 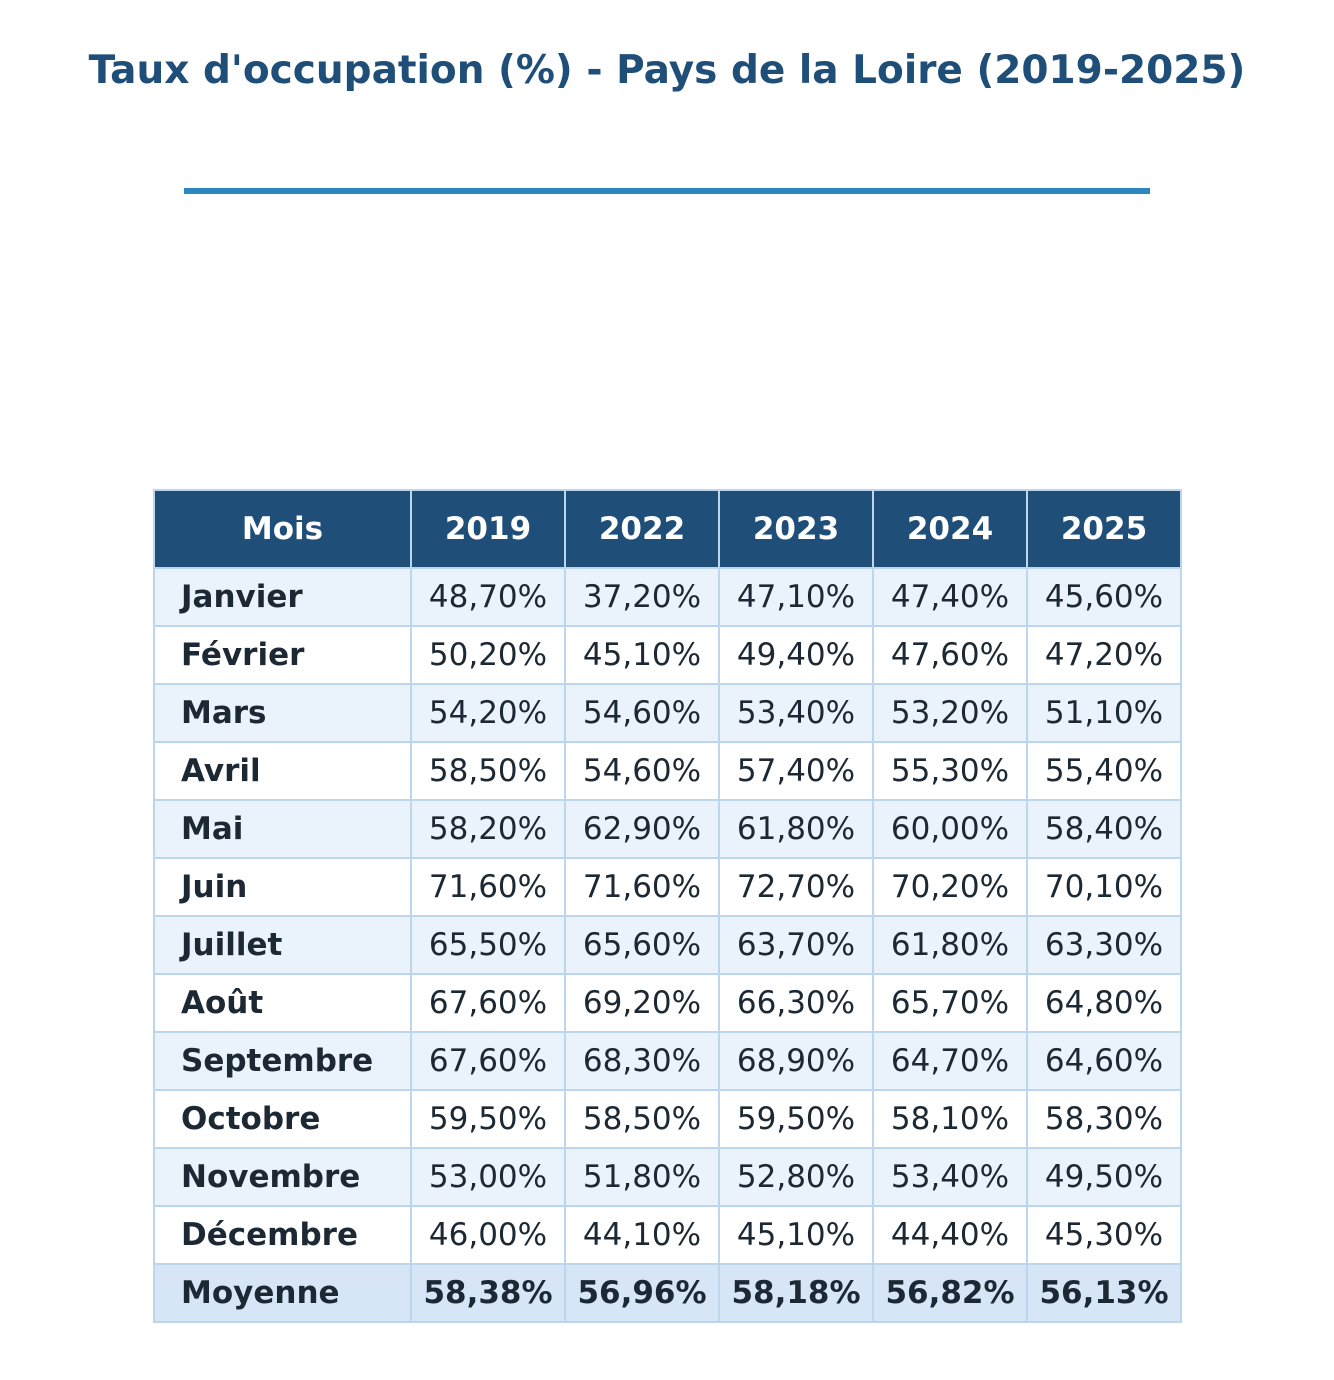 I want to click on table-row: Juin 71,60% 71,60% 72,70% 70,20% 70,10%, so click(x=667, y=887).